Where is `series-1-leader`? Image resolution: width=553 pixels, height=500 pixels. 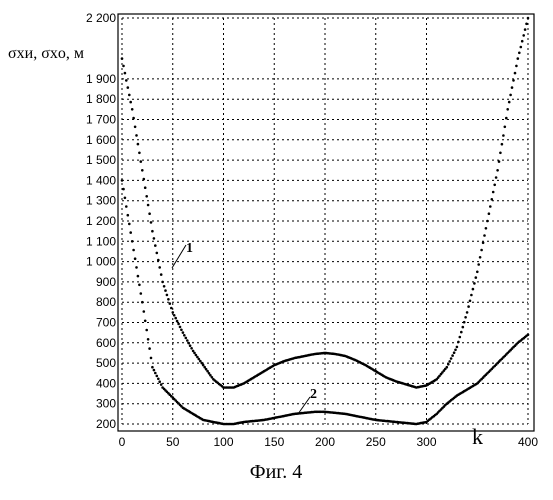 series-1-leader is located at coordinates (179, 256).